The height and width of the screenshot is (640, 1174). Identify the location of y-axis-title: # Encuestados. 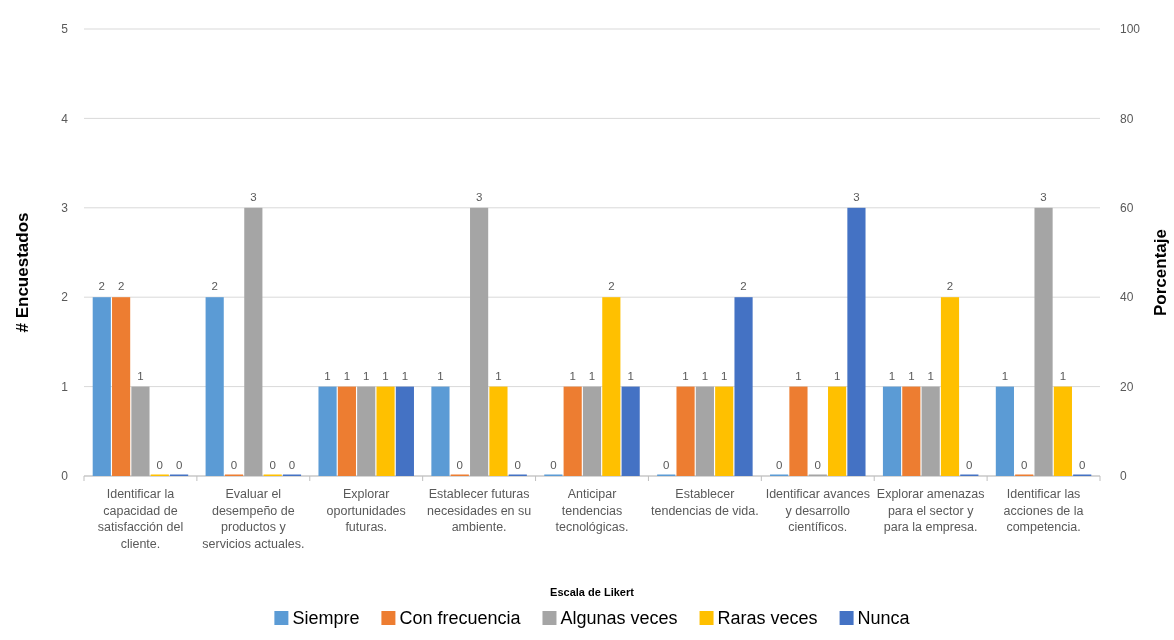
(22, 272).